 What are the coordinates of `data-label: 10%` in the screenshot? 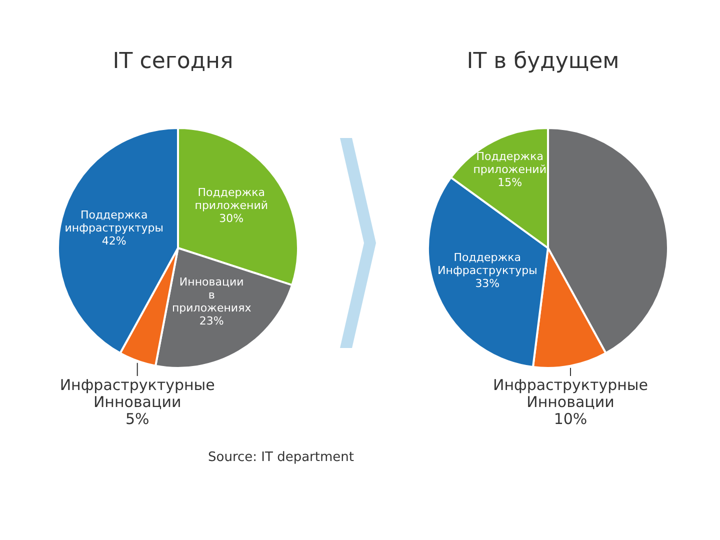 It's located at (571, 419).